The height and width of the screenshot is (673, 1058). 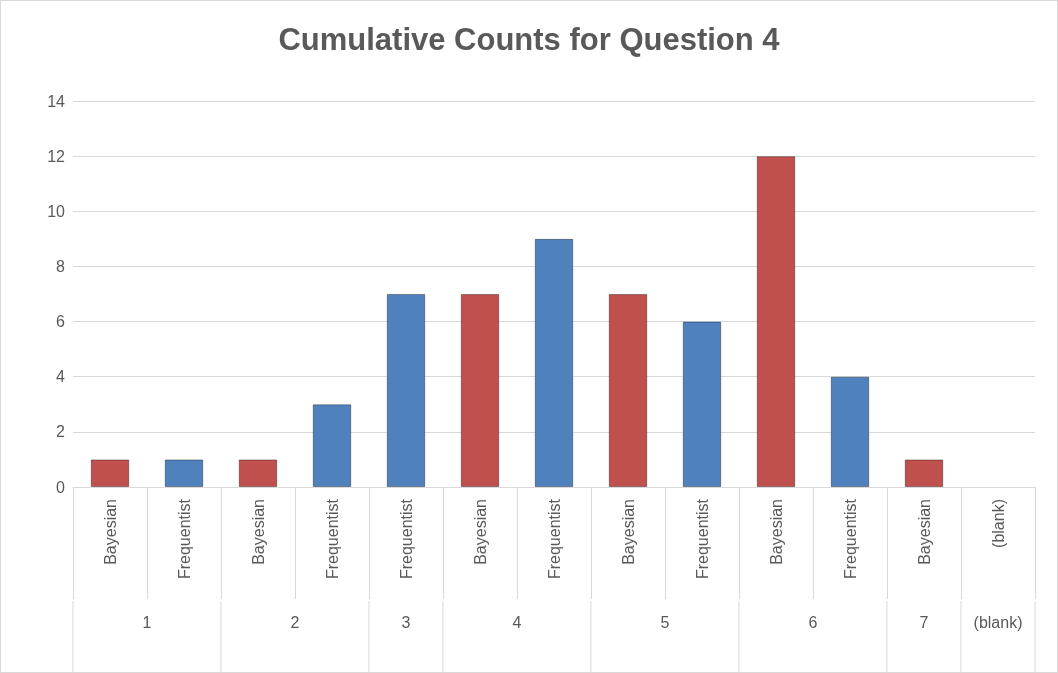 I want to click on y-tick-label: 4, so click(x=61, y=377).